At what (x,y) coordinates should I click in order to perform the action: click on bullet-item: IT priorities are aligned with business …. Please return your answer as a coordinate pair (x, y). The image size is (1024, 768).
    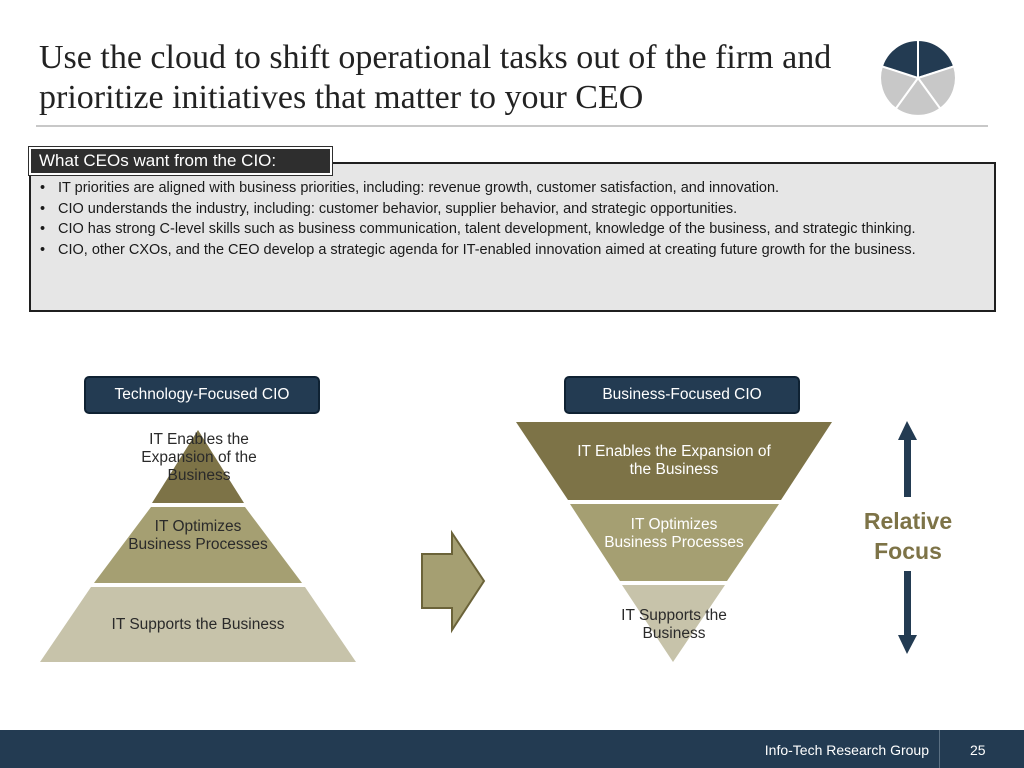
    Looking at the image, I should click on (505, 188).